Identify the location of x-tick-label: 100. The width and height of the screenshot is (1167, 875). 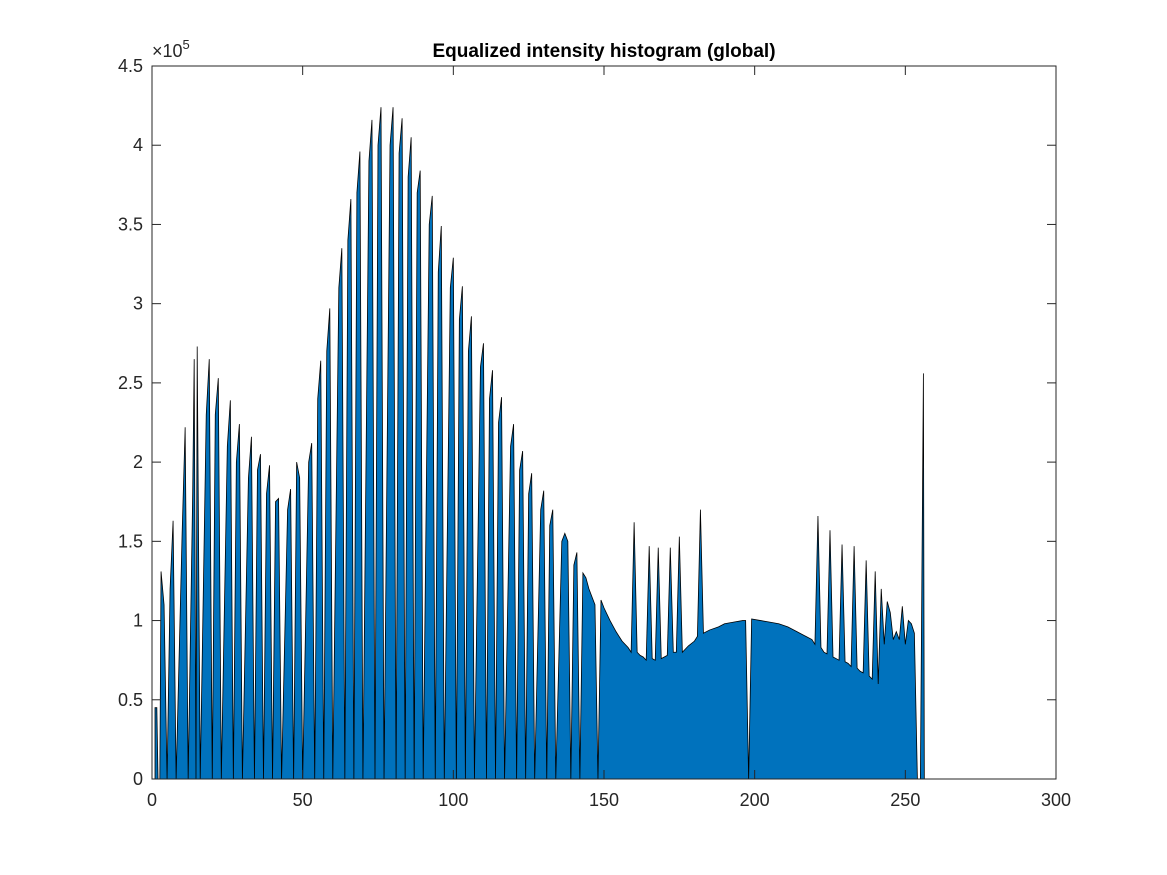
(453, 800).